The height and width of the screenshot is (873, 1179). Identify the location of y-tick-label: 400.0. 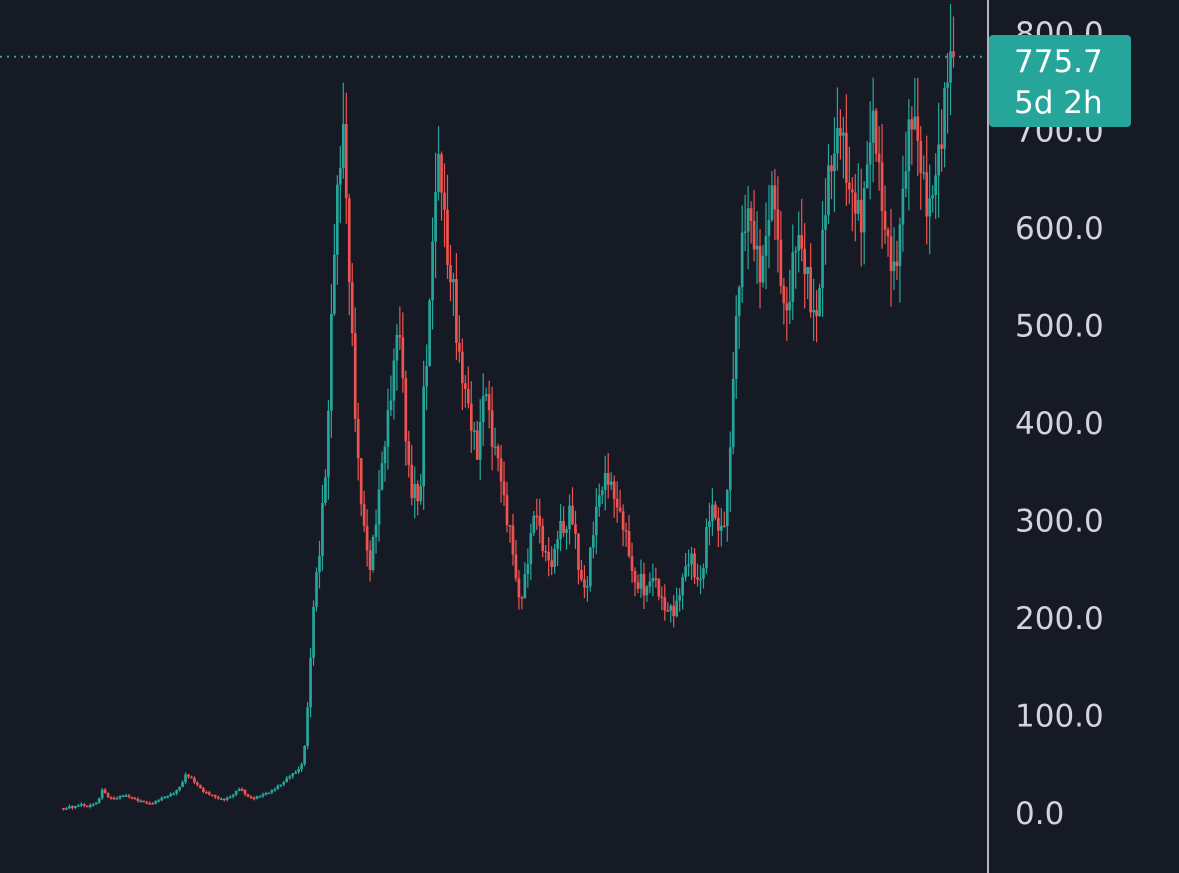
(1059, 424).